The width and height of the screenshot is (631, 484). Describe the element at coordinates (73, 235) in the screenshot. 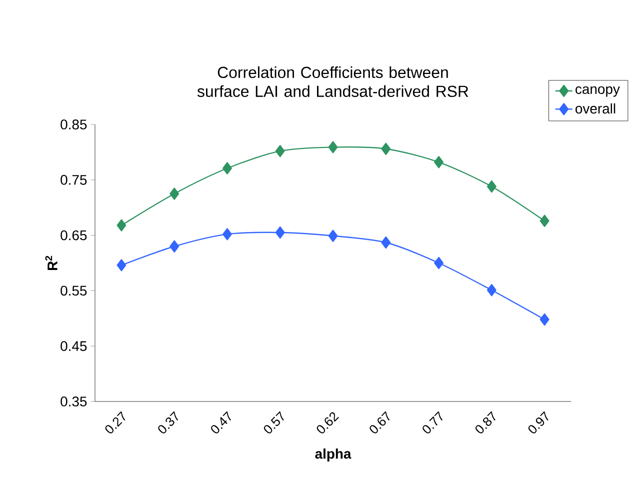

I see `y-tick-label: 0.65` at that location.